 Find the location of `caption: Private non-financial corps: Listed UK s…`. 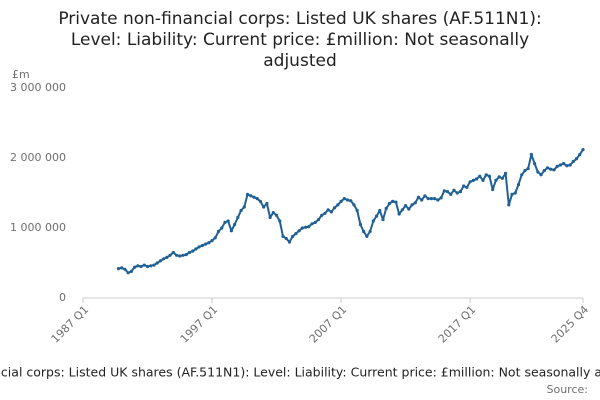

caption: Private non-financial corps: Listed UK s… is located at coordinates (300, 372).